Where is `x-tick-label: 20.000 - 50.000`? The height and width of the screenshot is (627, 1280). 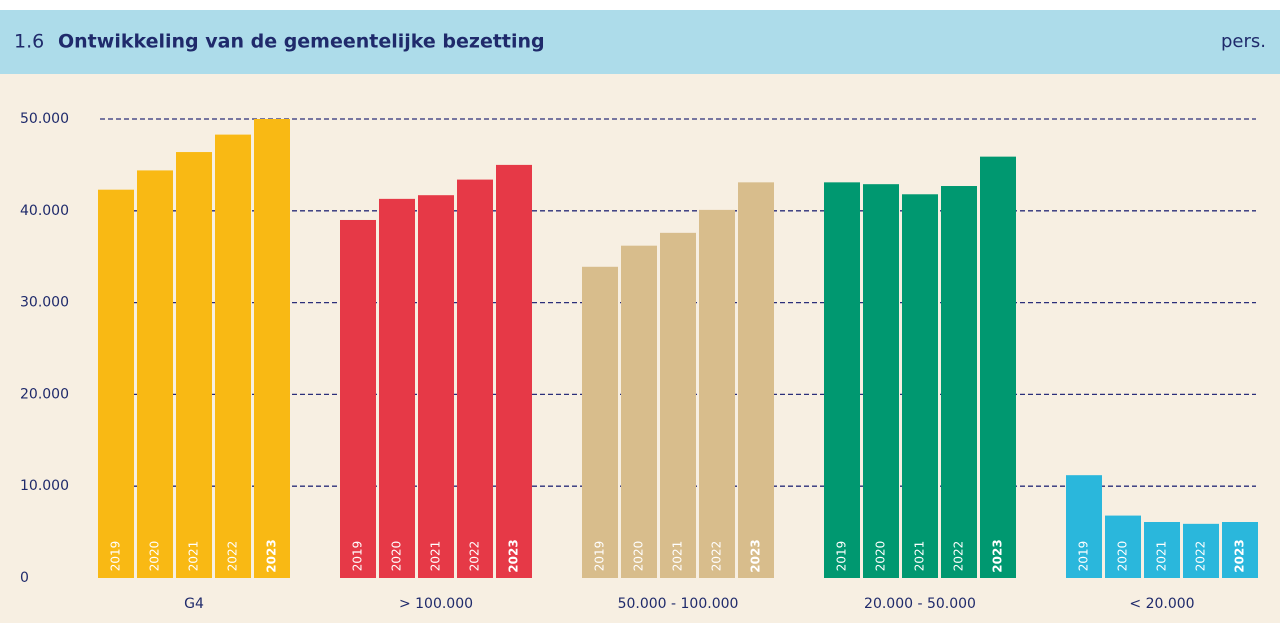
x-tick-label: 20.000 - 50.000 is located at coordinates (920, 604).